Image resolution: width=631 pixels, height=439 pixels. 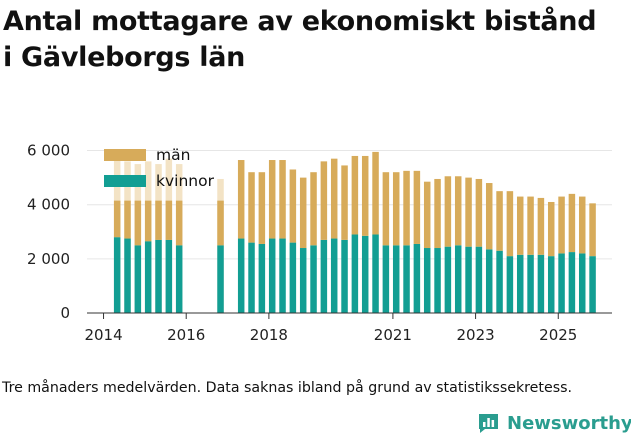 I want to click on legend-swatch-men, so click(x=125, y=155).